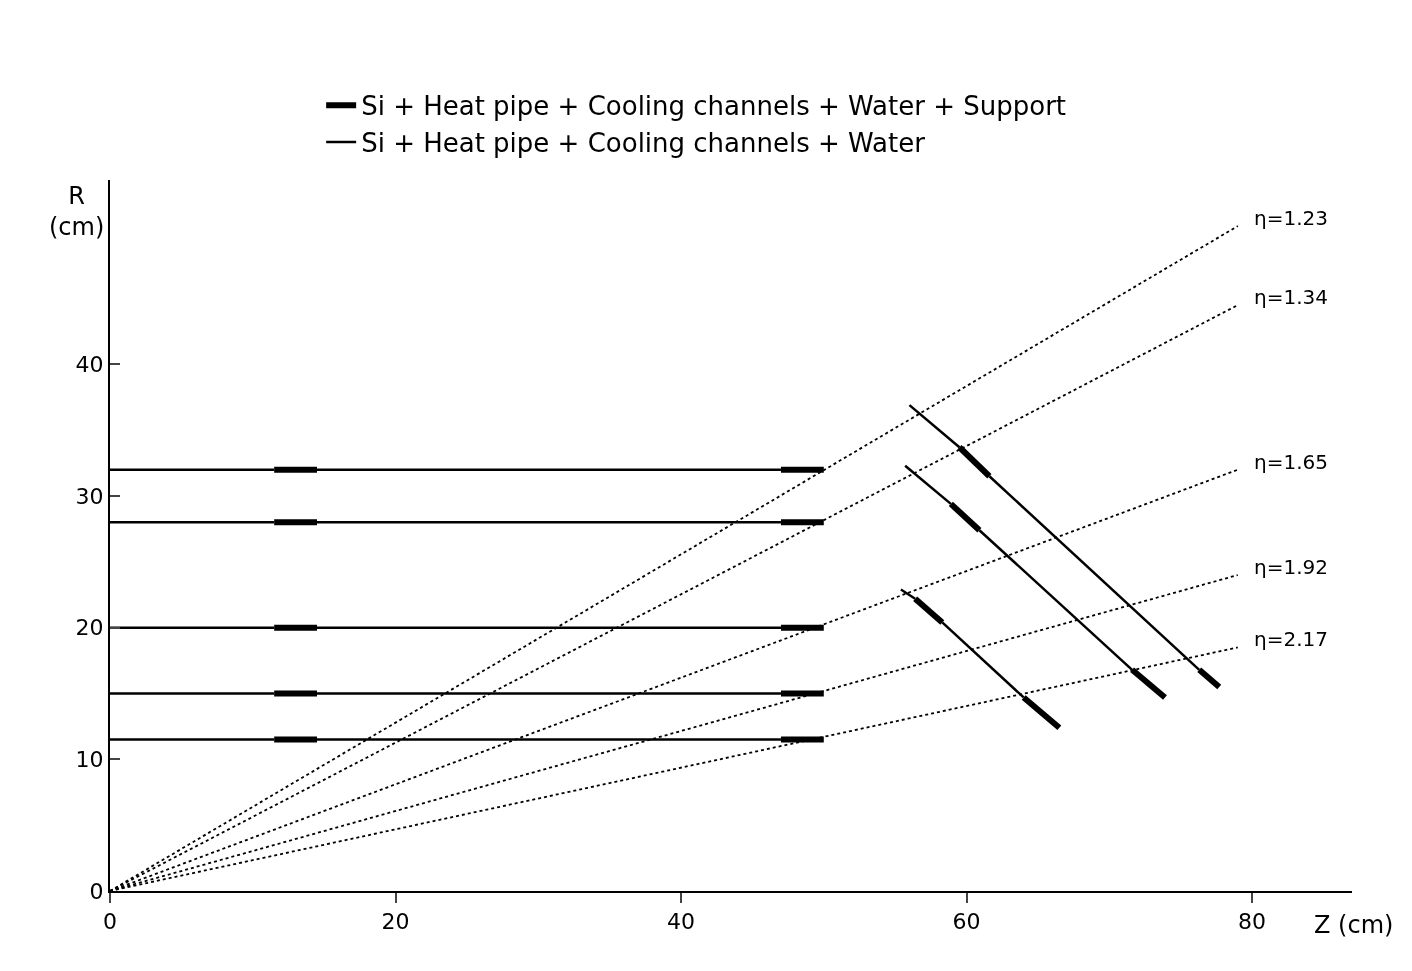 This screenshot has width=1412, height=971. I want to click on series-label: η=1.92, so click(1291, 567).